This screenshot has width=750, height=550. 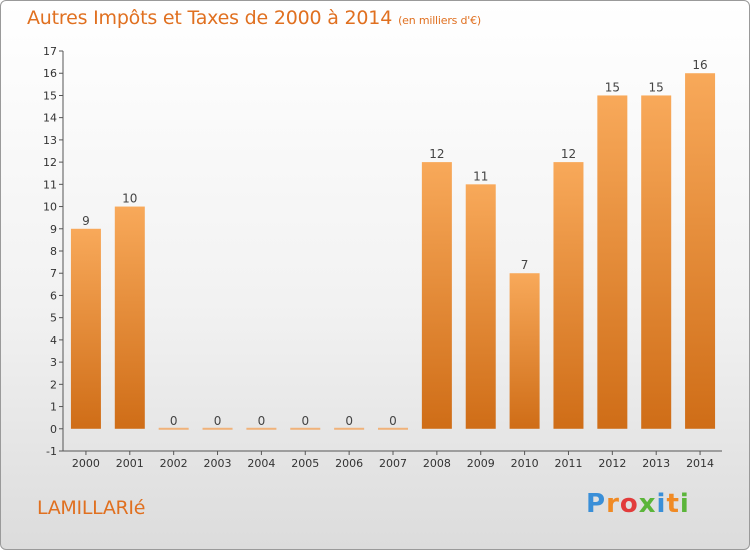 I want to click on y-tick-label: 13, so click(x=50, y=140).